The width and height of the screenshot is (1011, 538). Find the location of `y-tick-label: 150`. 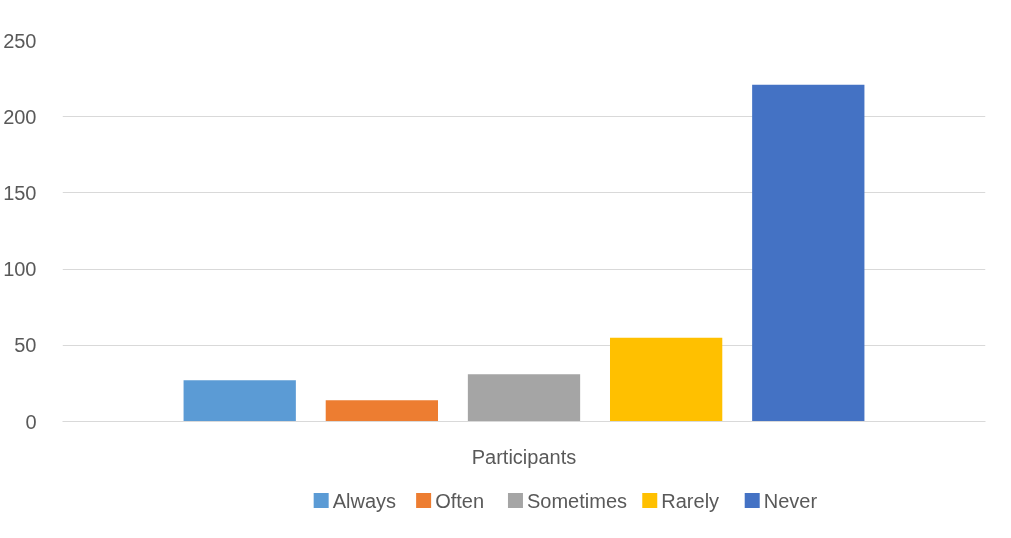

y-tick-label: 150 is located at coordinates (20, 192).